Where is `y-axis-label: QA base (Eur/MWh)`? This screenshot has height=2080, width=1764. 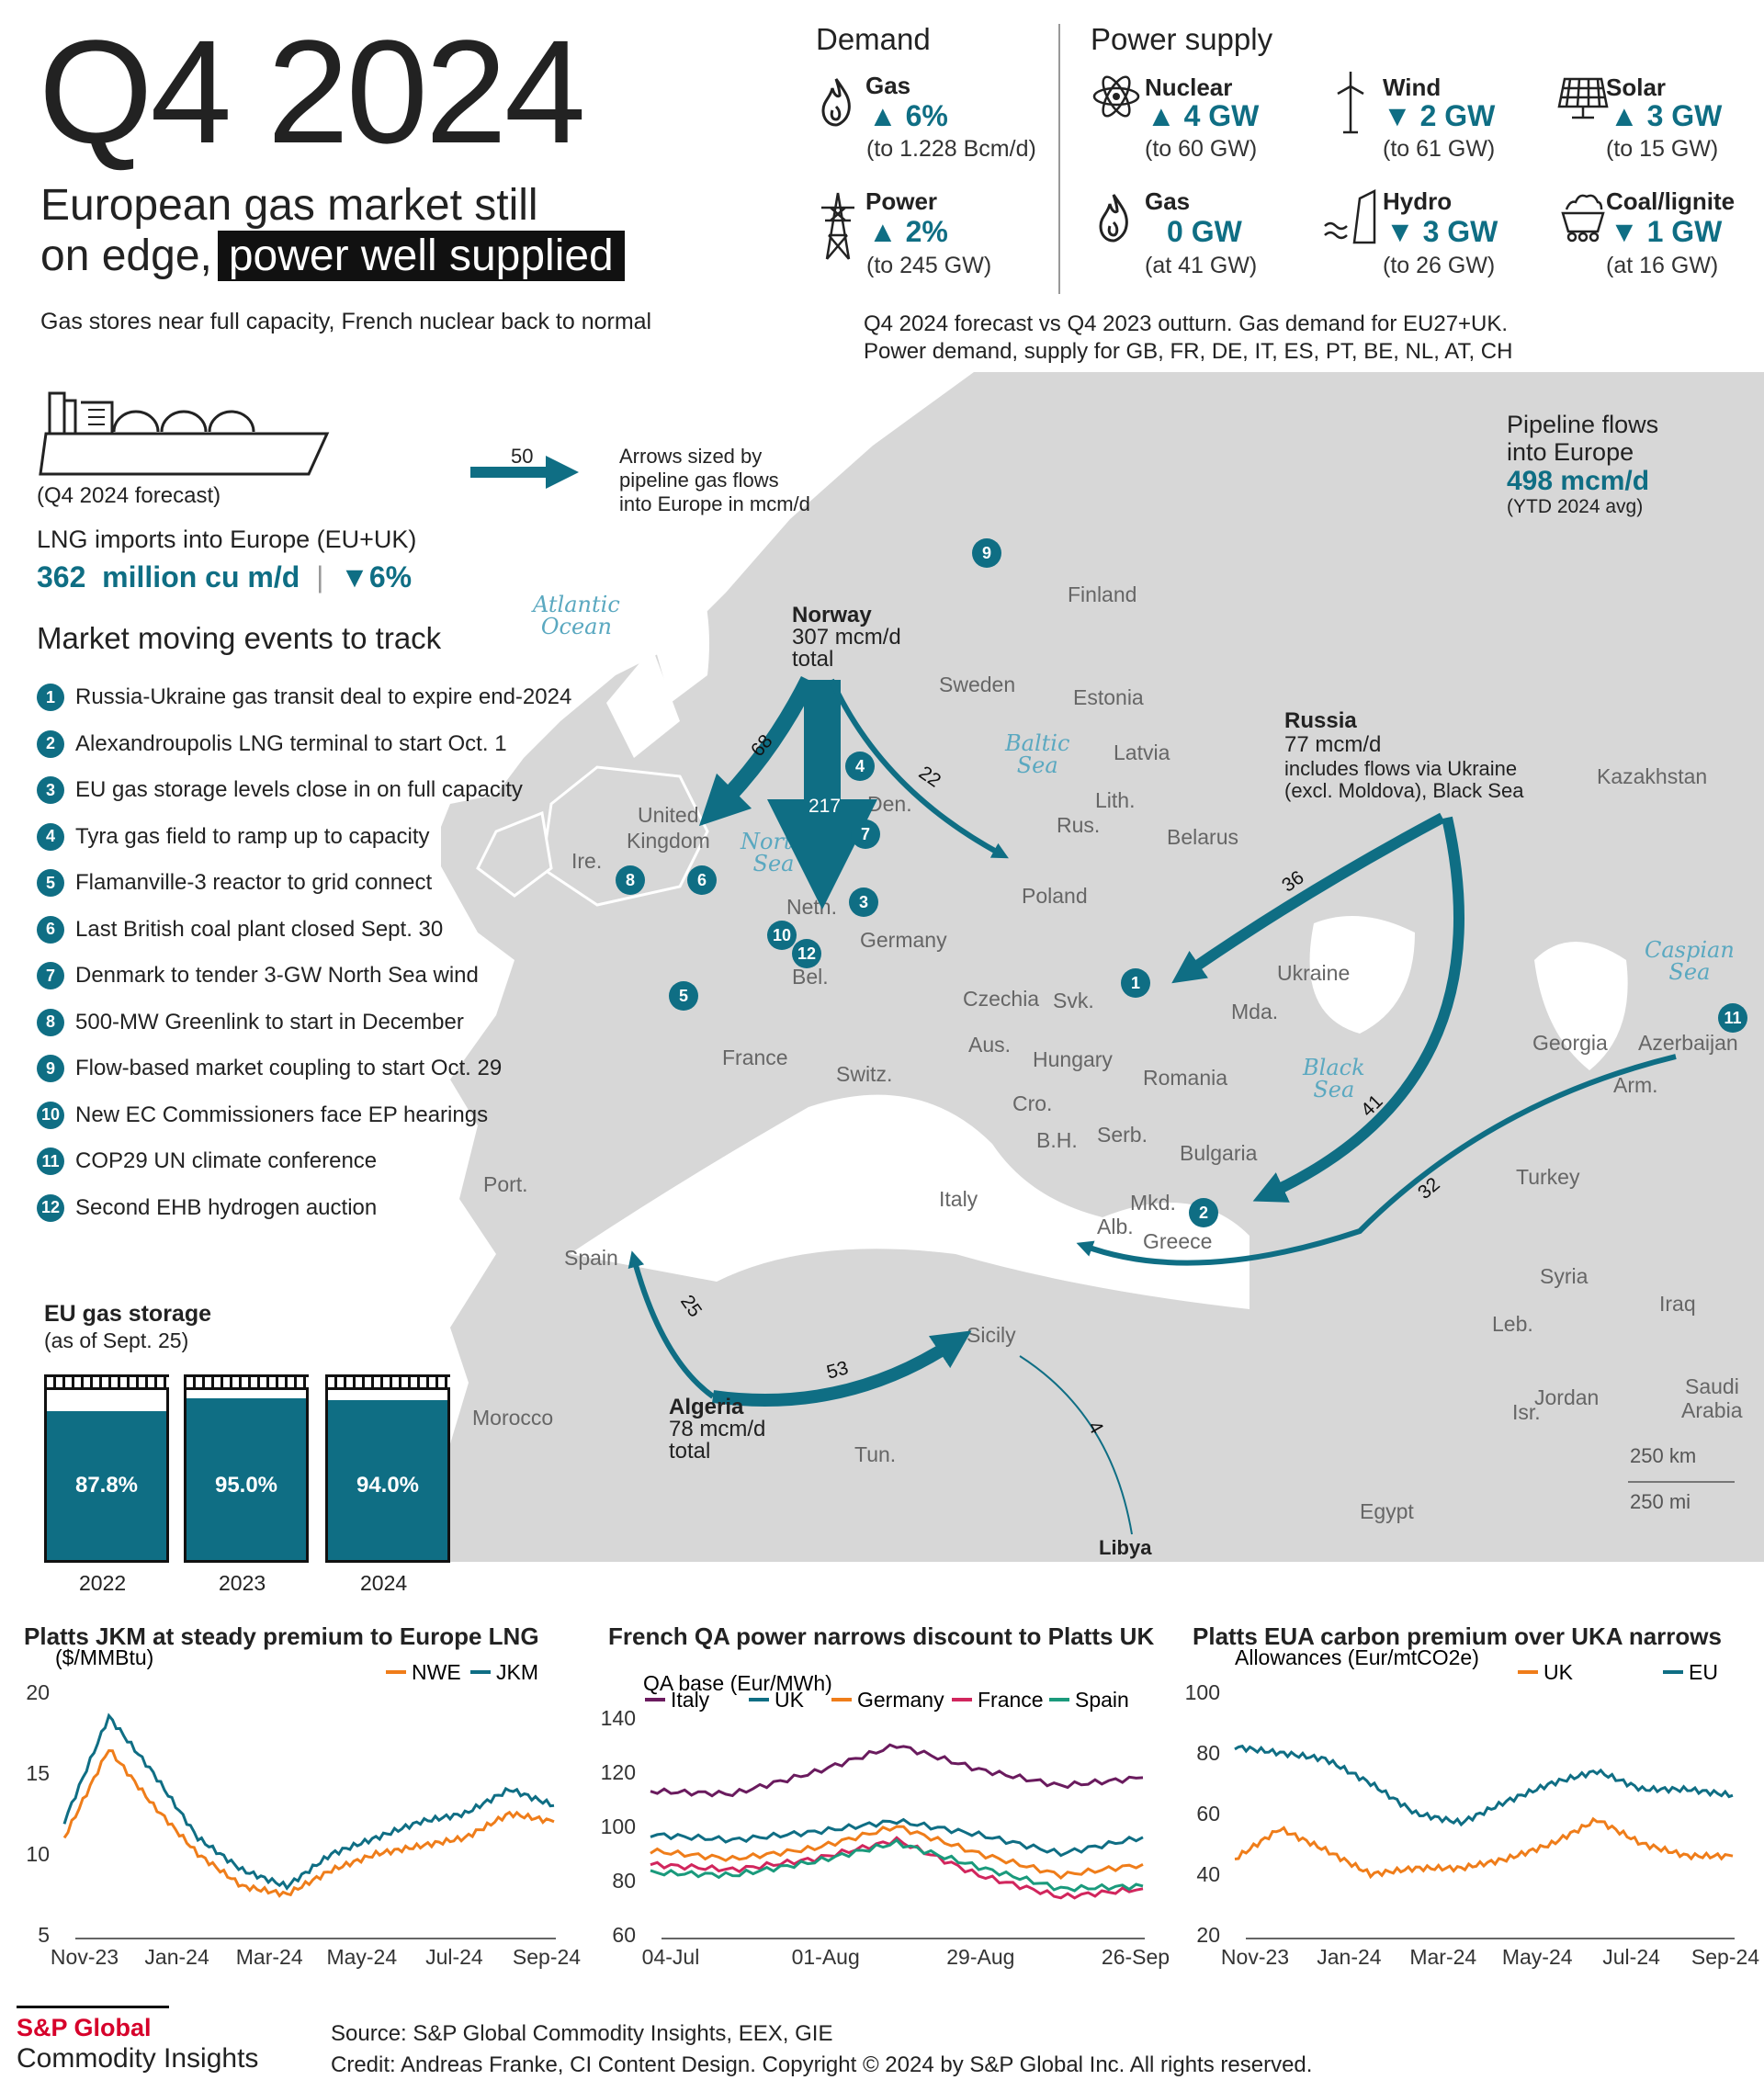 y-axis-label: QA base (Eur/MWh) is located at coordinates (737, 1683).